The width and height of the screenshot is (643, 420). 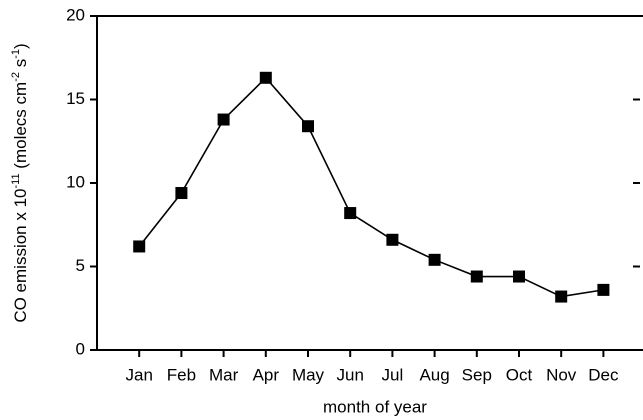 What do you see at coordinates (181, 374) in the screenshot?
I see `x-tick-label: Feb` at bounding box center [181, 374].